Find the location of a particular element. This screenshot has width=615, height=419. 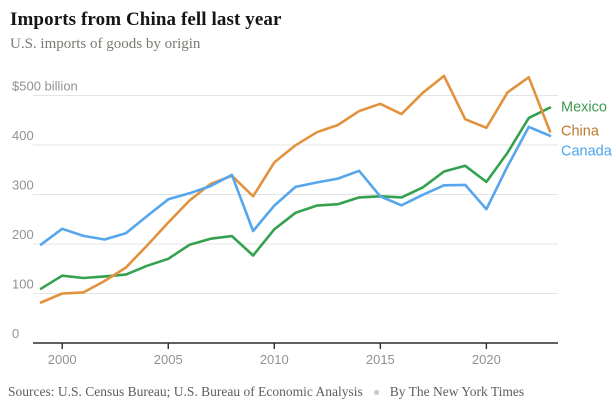

x-tick-label: 2000 is located at coordinates (62, 359).